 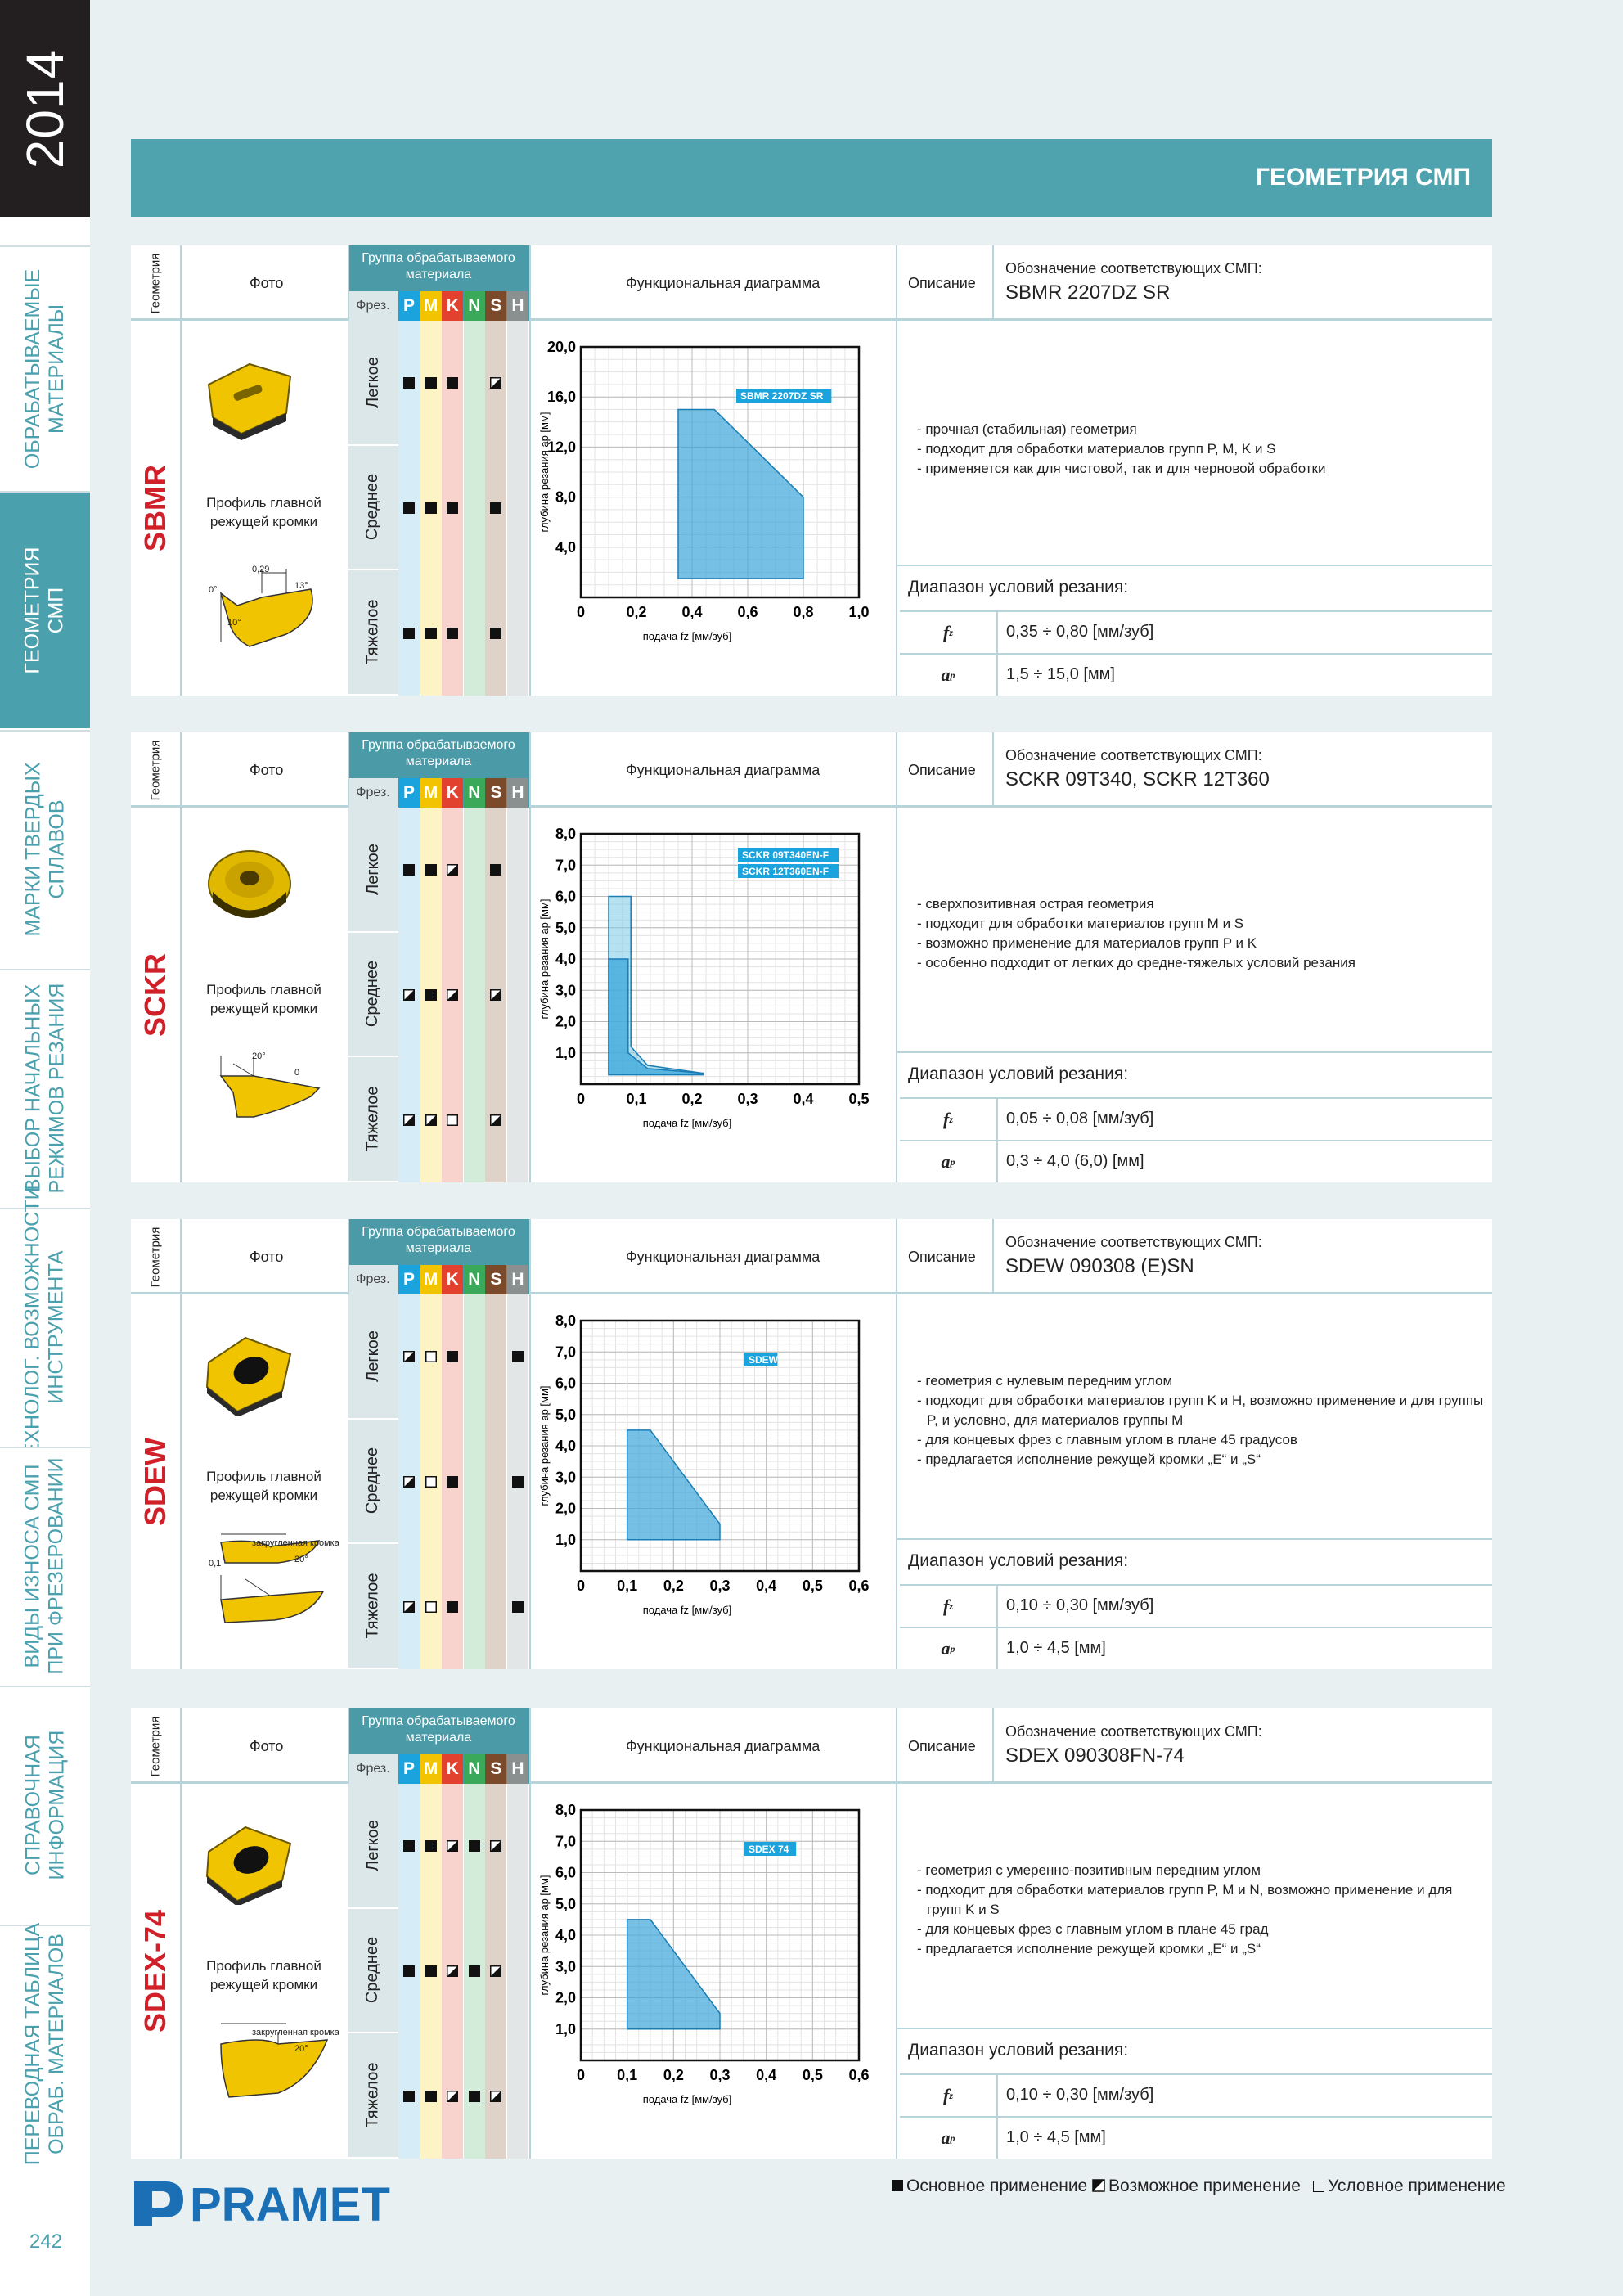 What do you see at coordinates (270, 1090) in the screenshot?
I see `profile-drawing` at bounding box center [270, 1090].